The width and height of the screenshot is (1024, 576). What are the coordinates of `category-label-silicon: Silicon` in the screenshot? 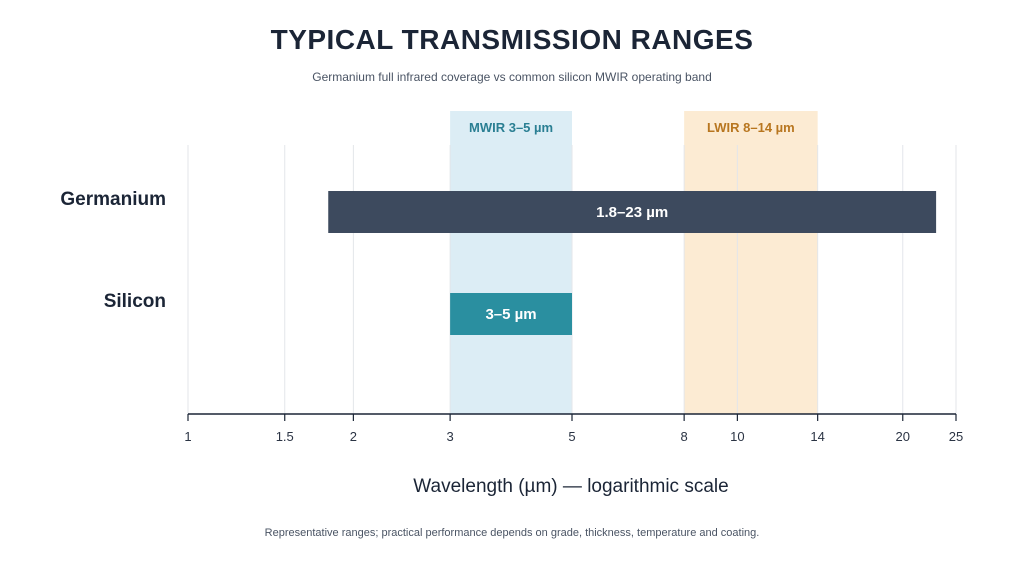 It's located at (135, 301).